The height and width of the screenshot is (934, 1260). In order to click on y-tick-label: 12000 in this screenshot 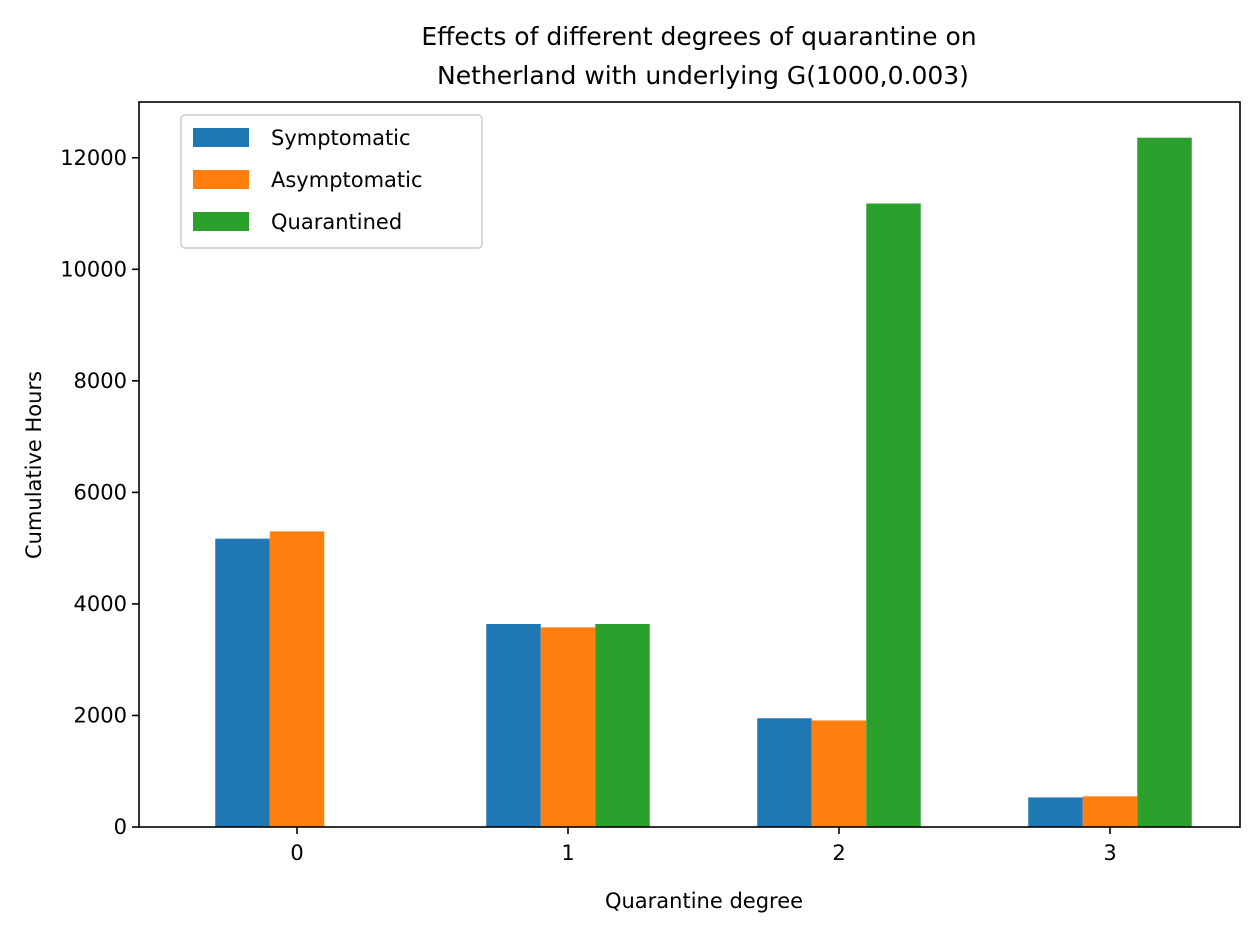, I will do `click(93, 158)`.